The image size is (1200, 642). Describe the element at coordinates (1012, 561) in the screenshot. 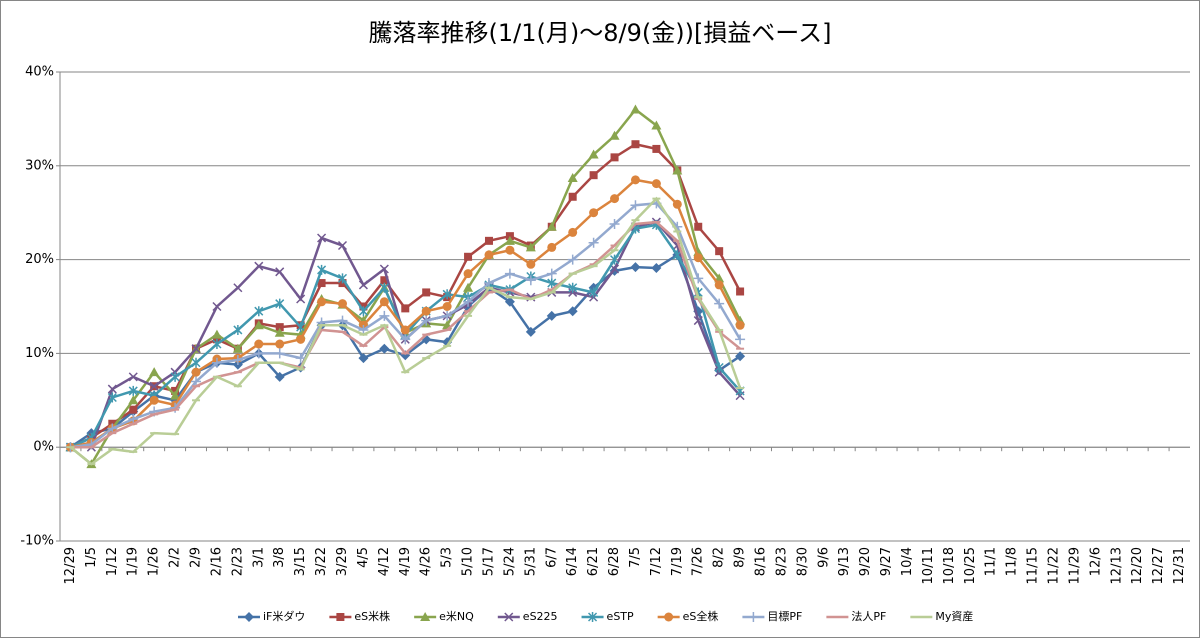

I see `x-tick-label: 11/8` at that location.